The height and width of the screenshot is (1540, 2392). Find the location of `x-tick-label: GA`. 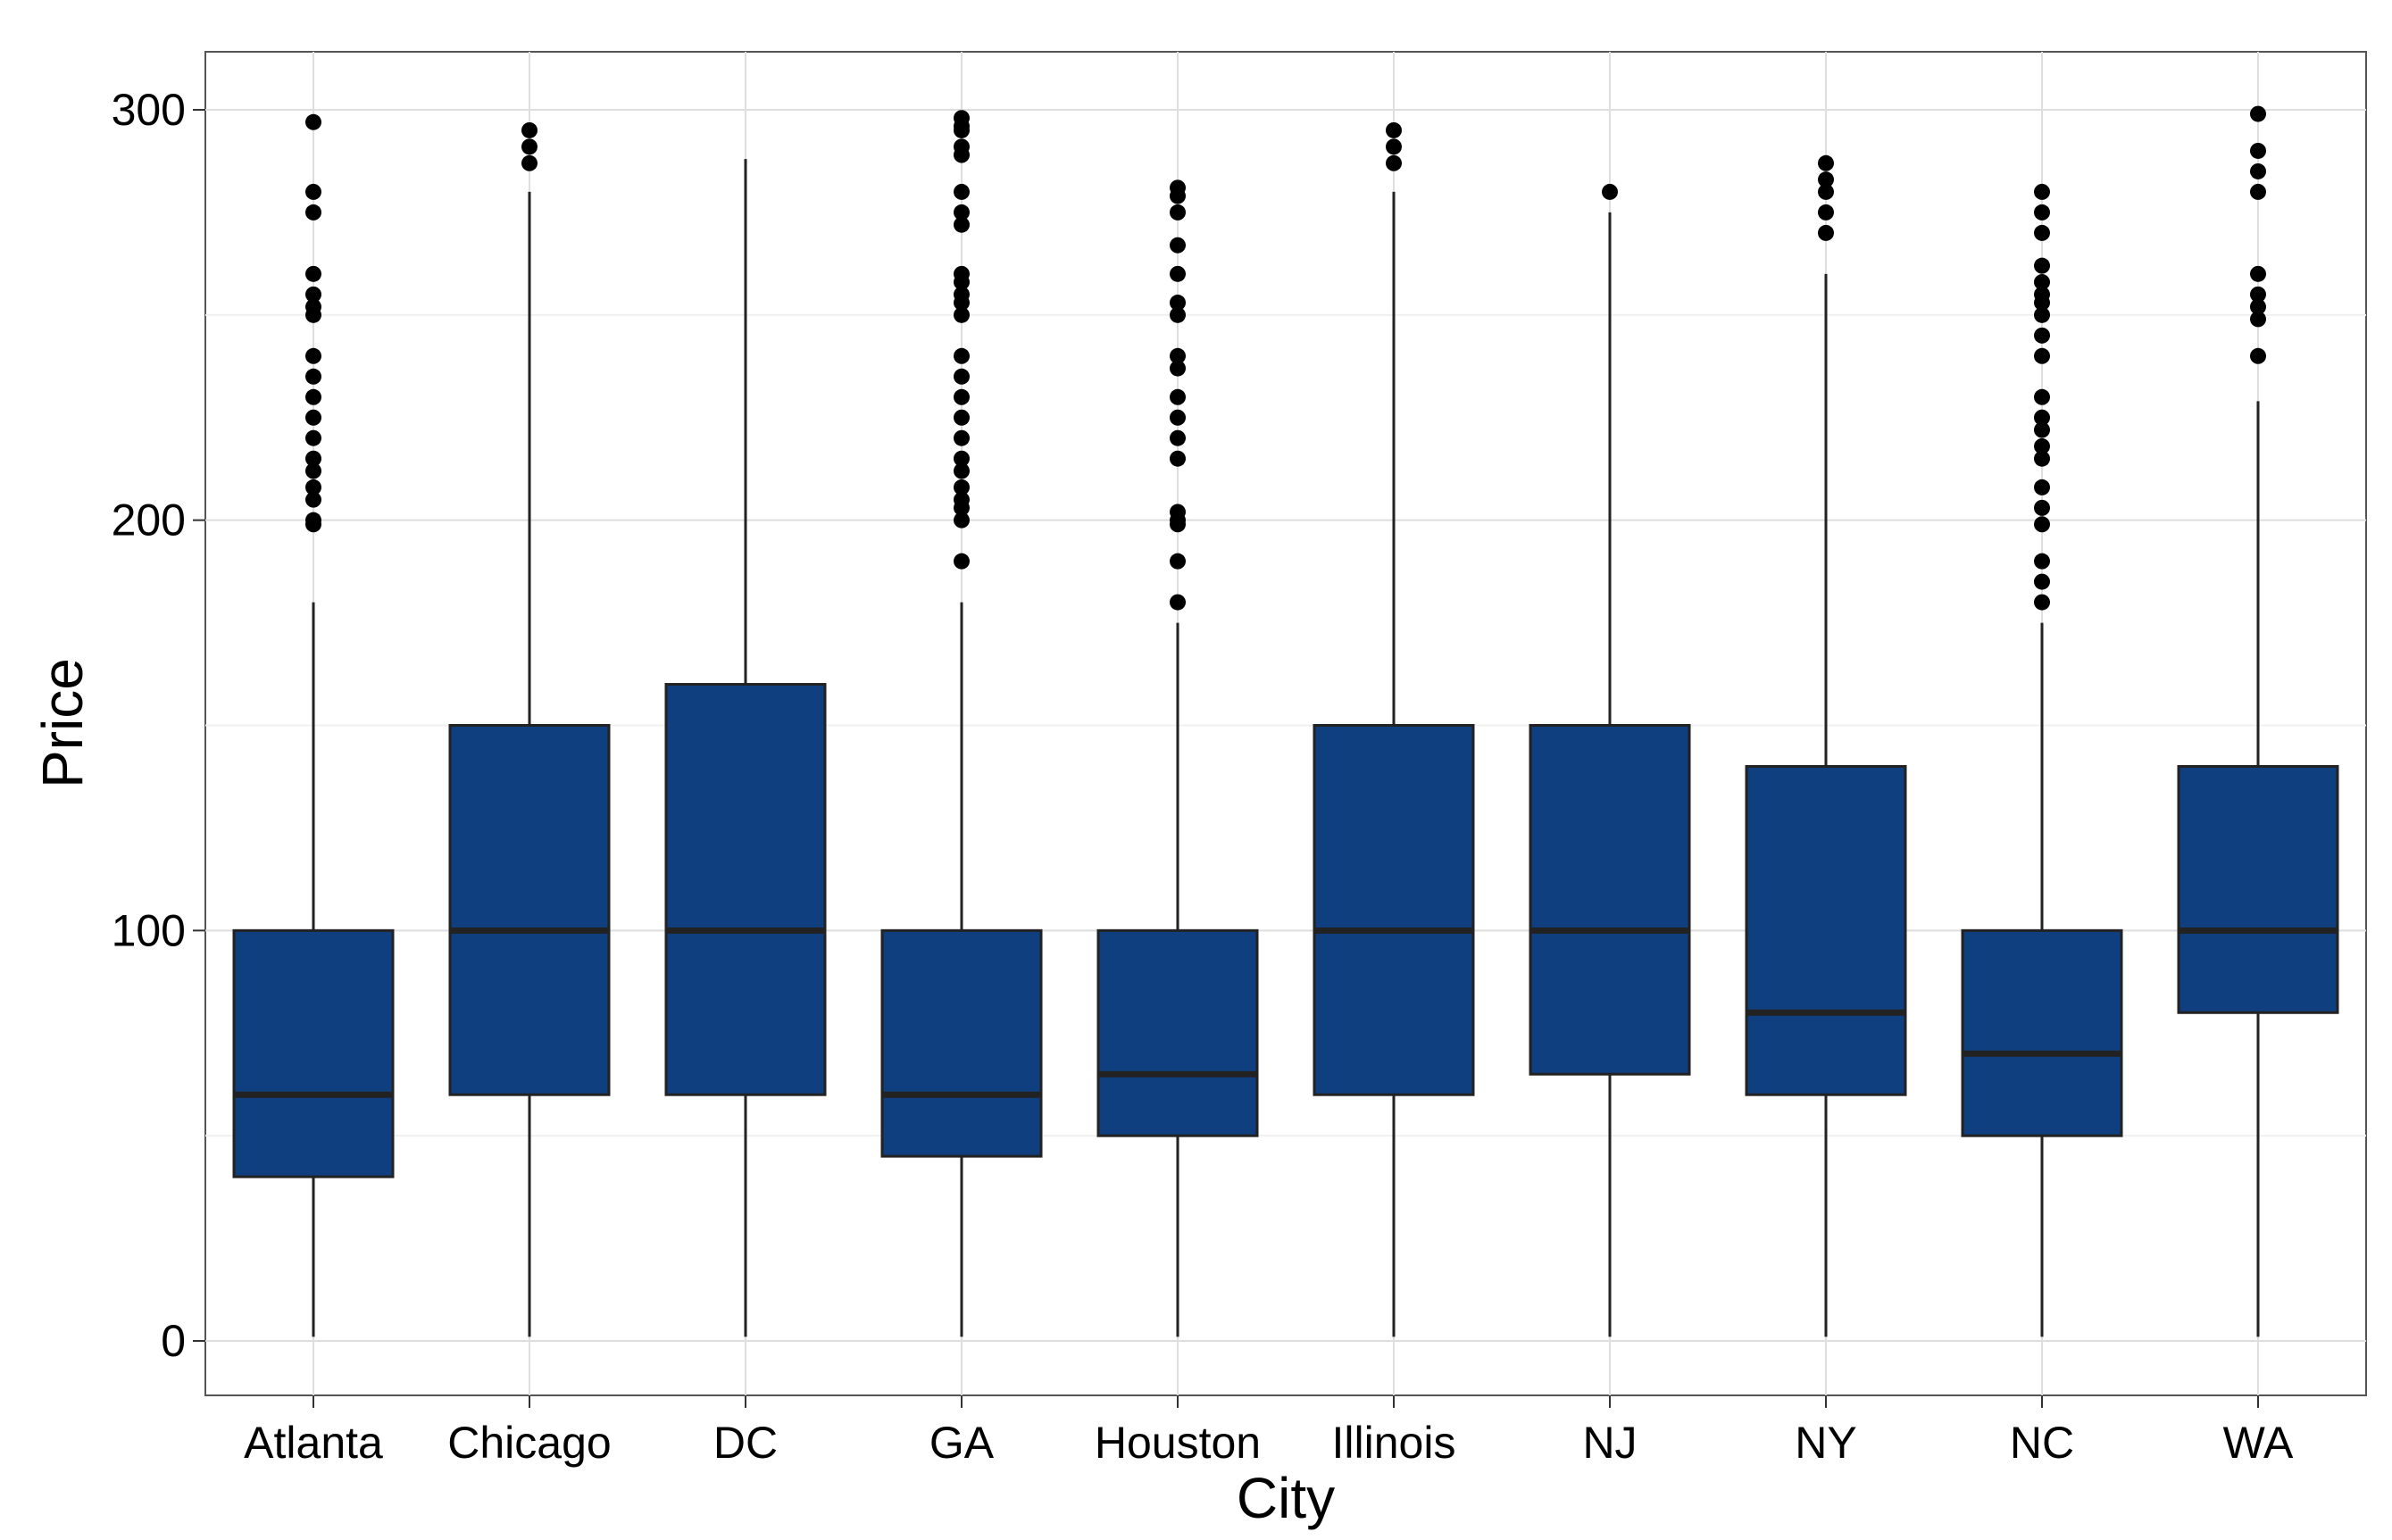

x-tick-label: GA is located at coordinates (962, 1443).